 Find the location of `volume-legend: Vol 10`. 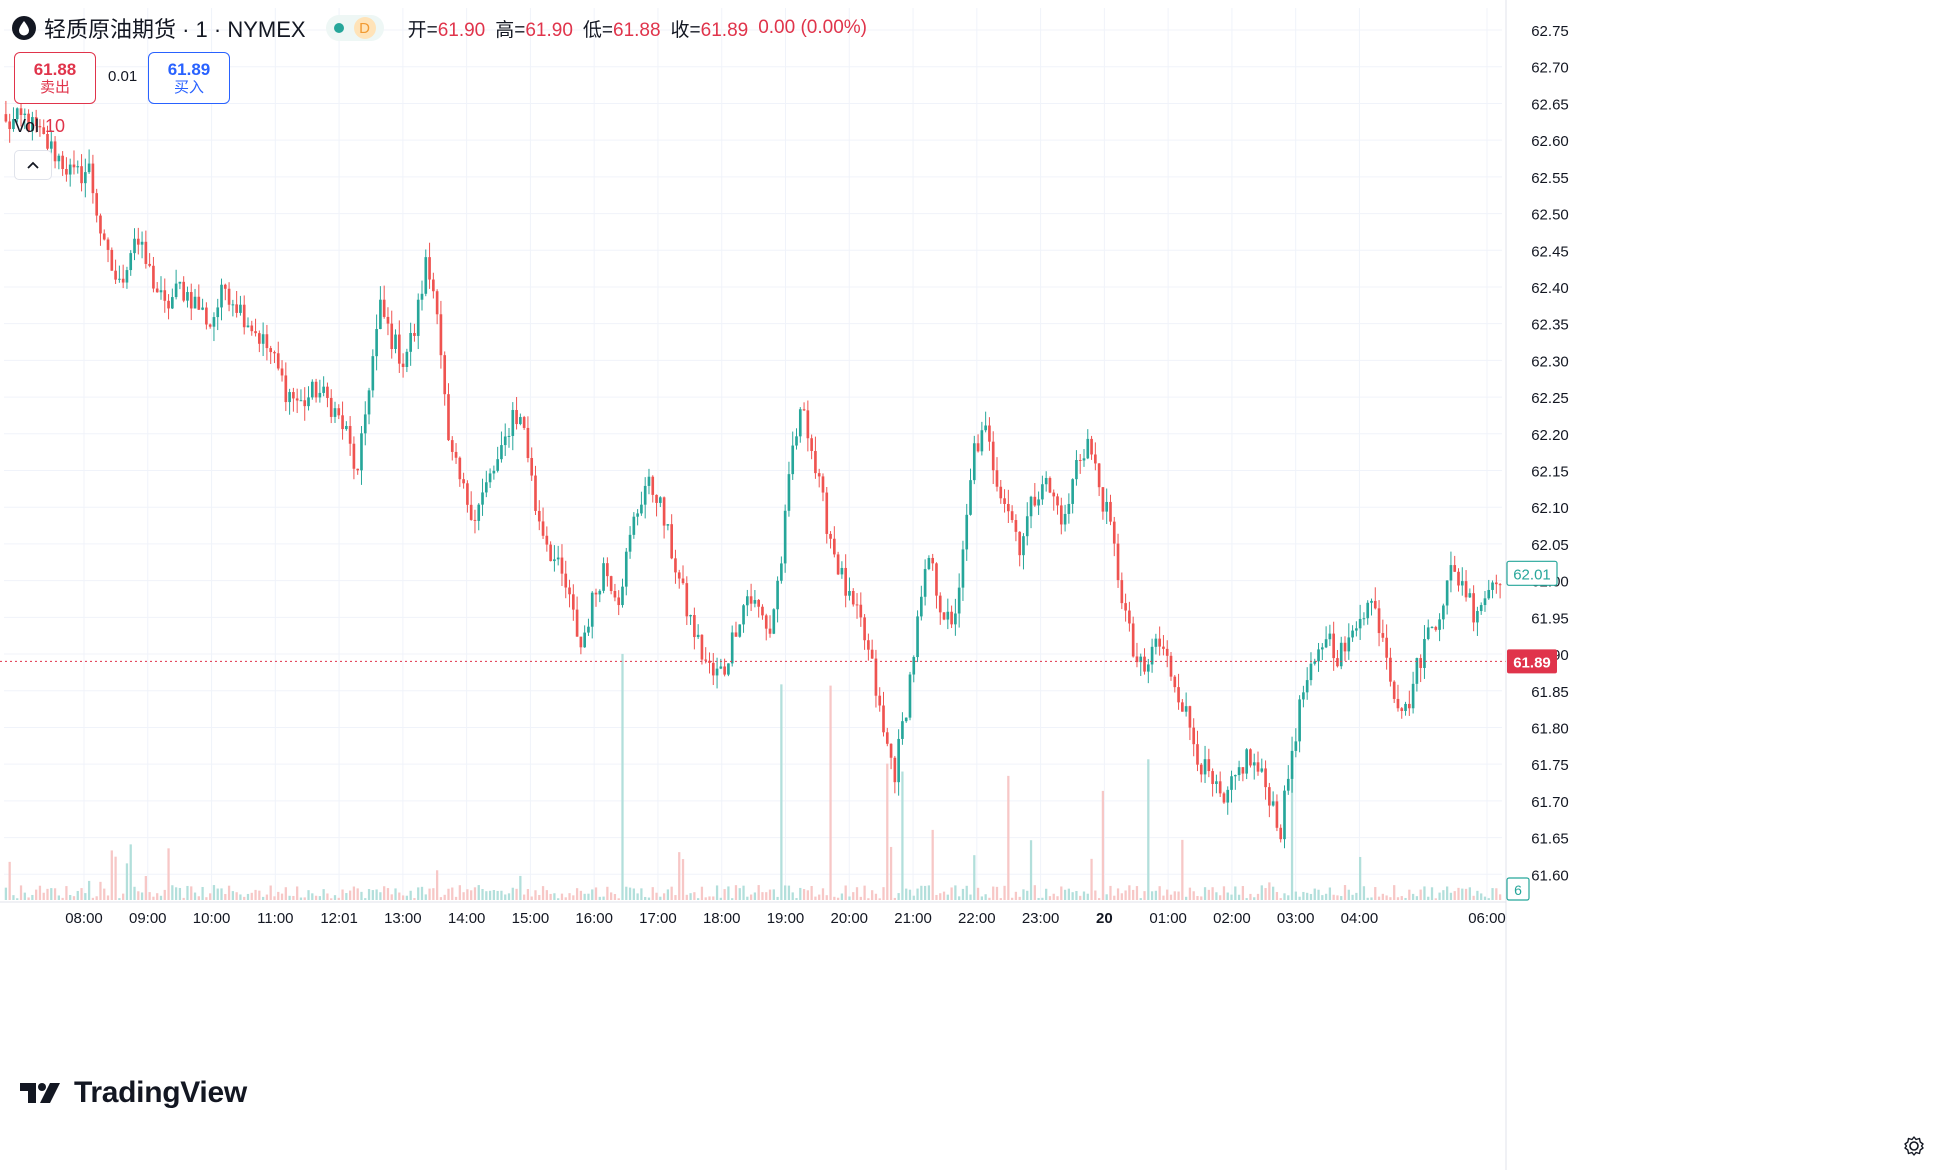

volume-legend: Vol 10 is located at coordinates (39, 126).